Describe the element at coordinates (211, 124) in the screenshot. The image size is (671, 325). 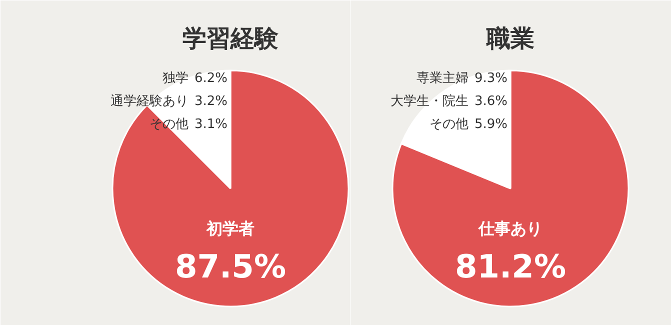
I see `data-label: 3.1%` at that location.